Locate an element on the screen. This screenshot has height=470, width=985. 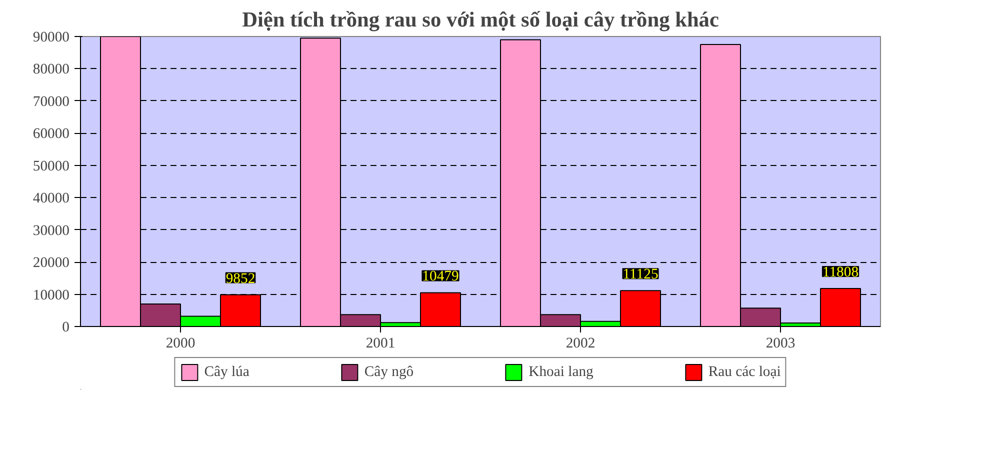
x-tick-label: 2000 is located at coordinates (181, 344).